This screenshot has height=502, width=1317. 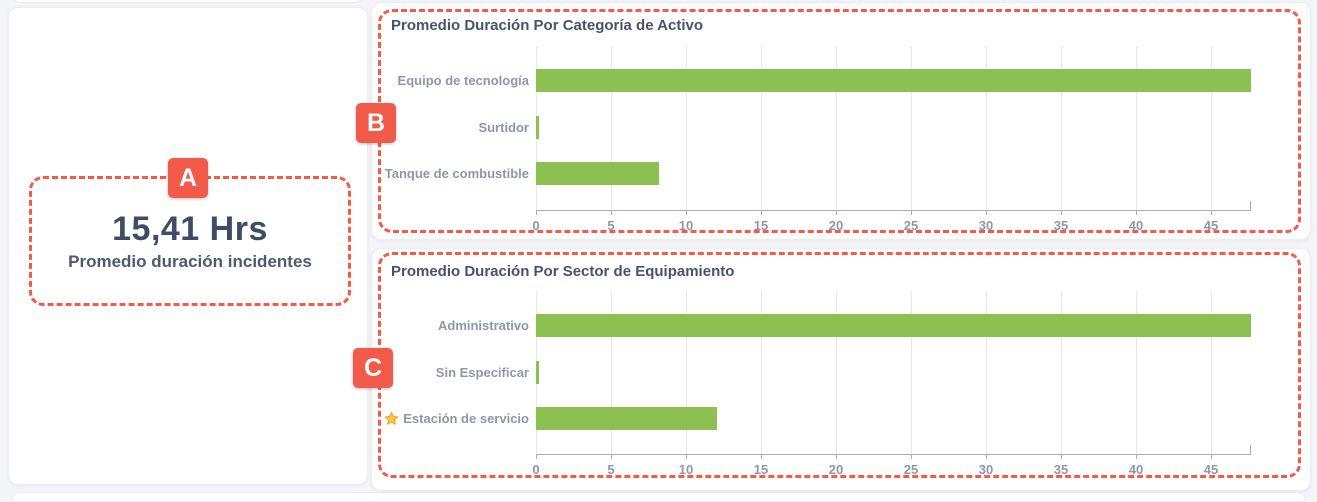 What do you see at coordinates (658, 497) in the screenshot?
I see `next-row-card-edge` at bounding box center [658, 497].